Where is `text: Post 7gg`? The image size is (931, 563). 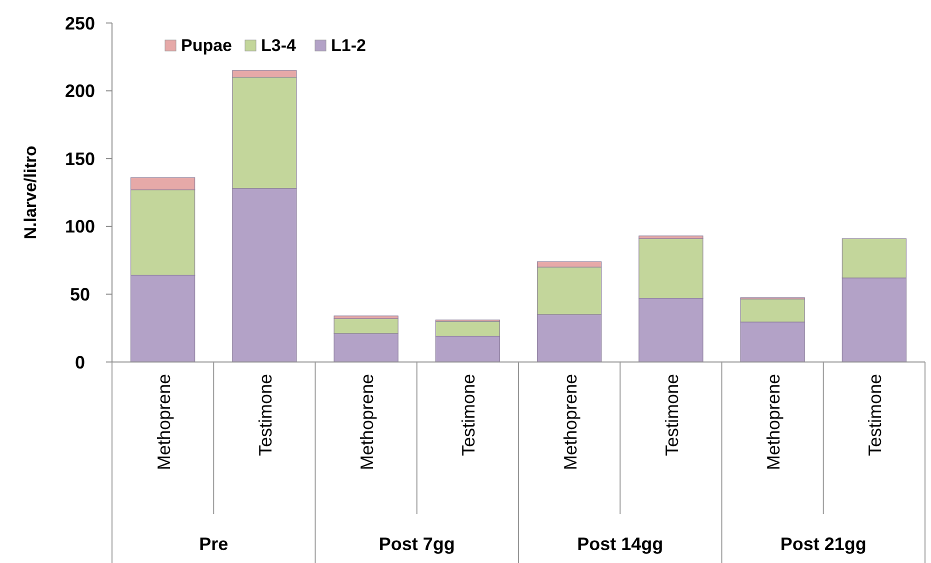
text: Post 7gg is located at coordinates (416, 544).